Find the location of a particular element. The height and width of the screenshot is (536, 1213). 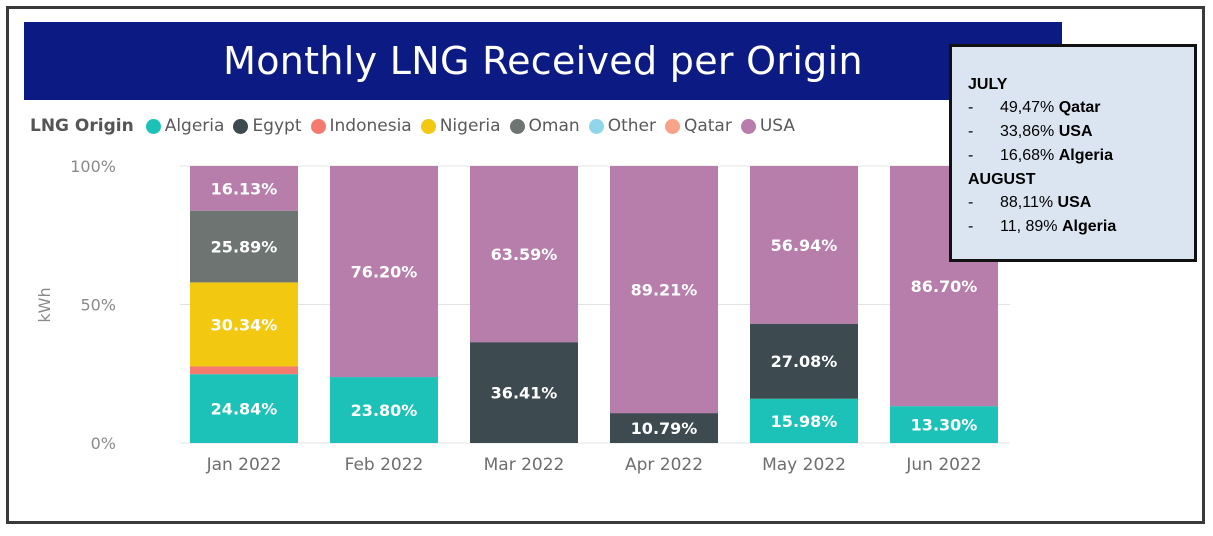

data-label: 16.13% is located at coordinates (244, 188).